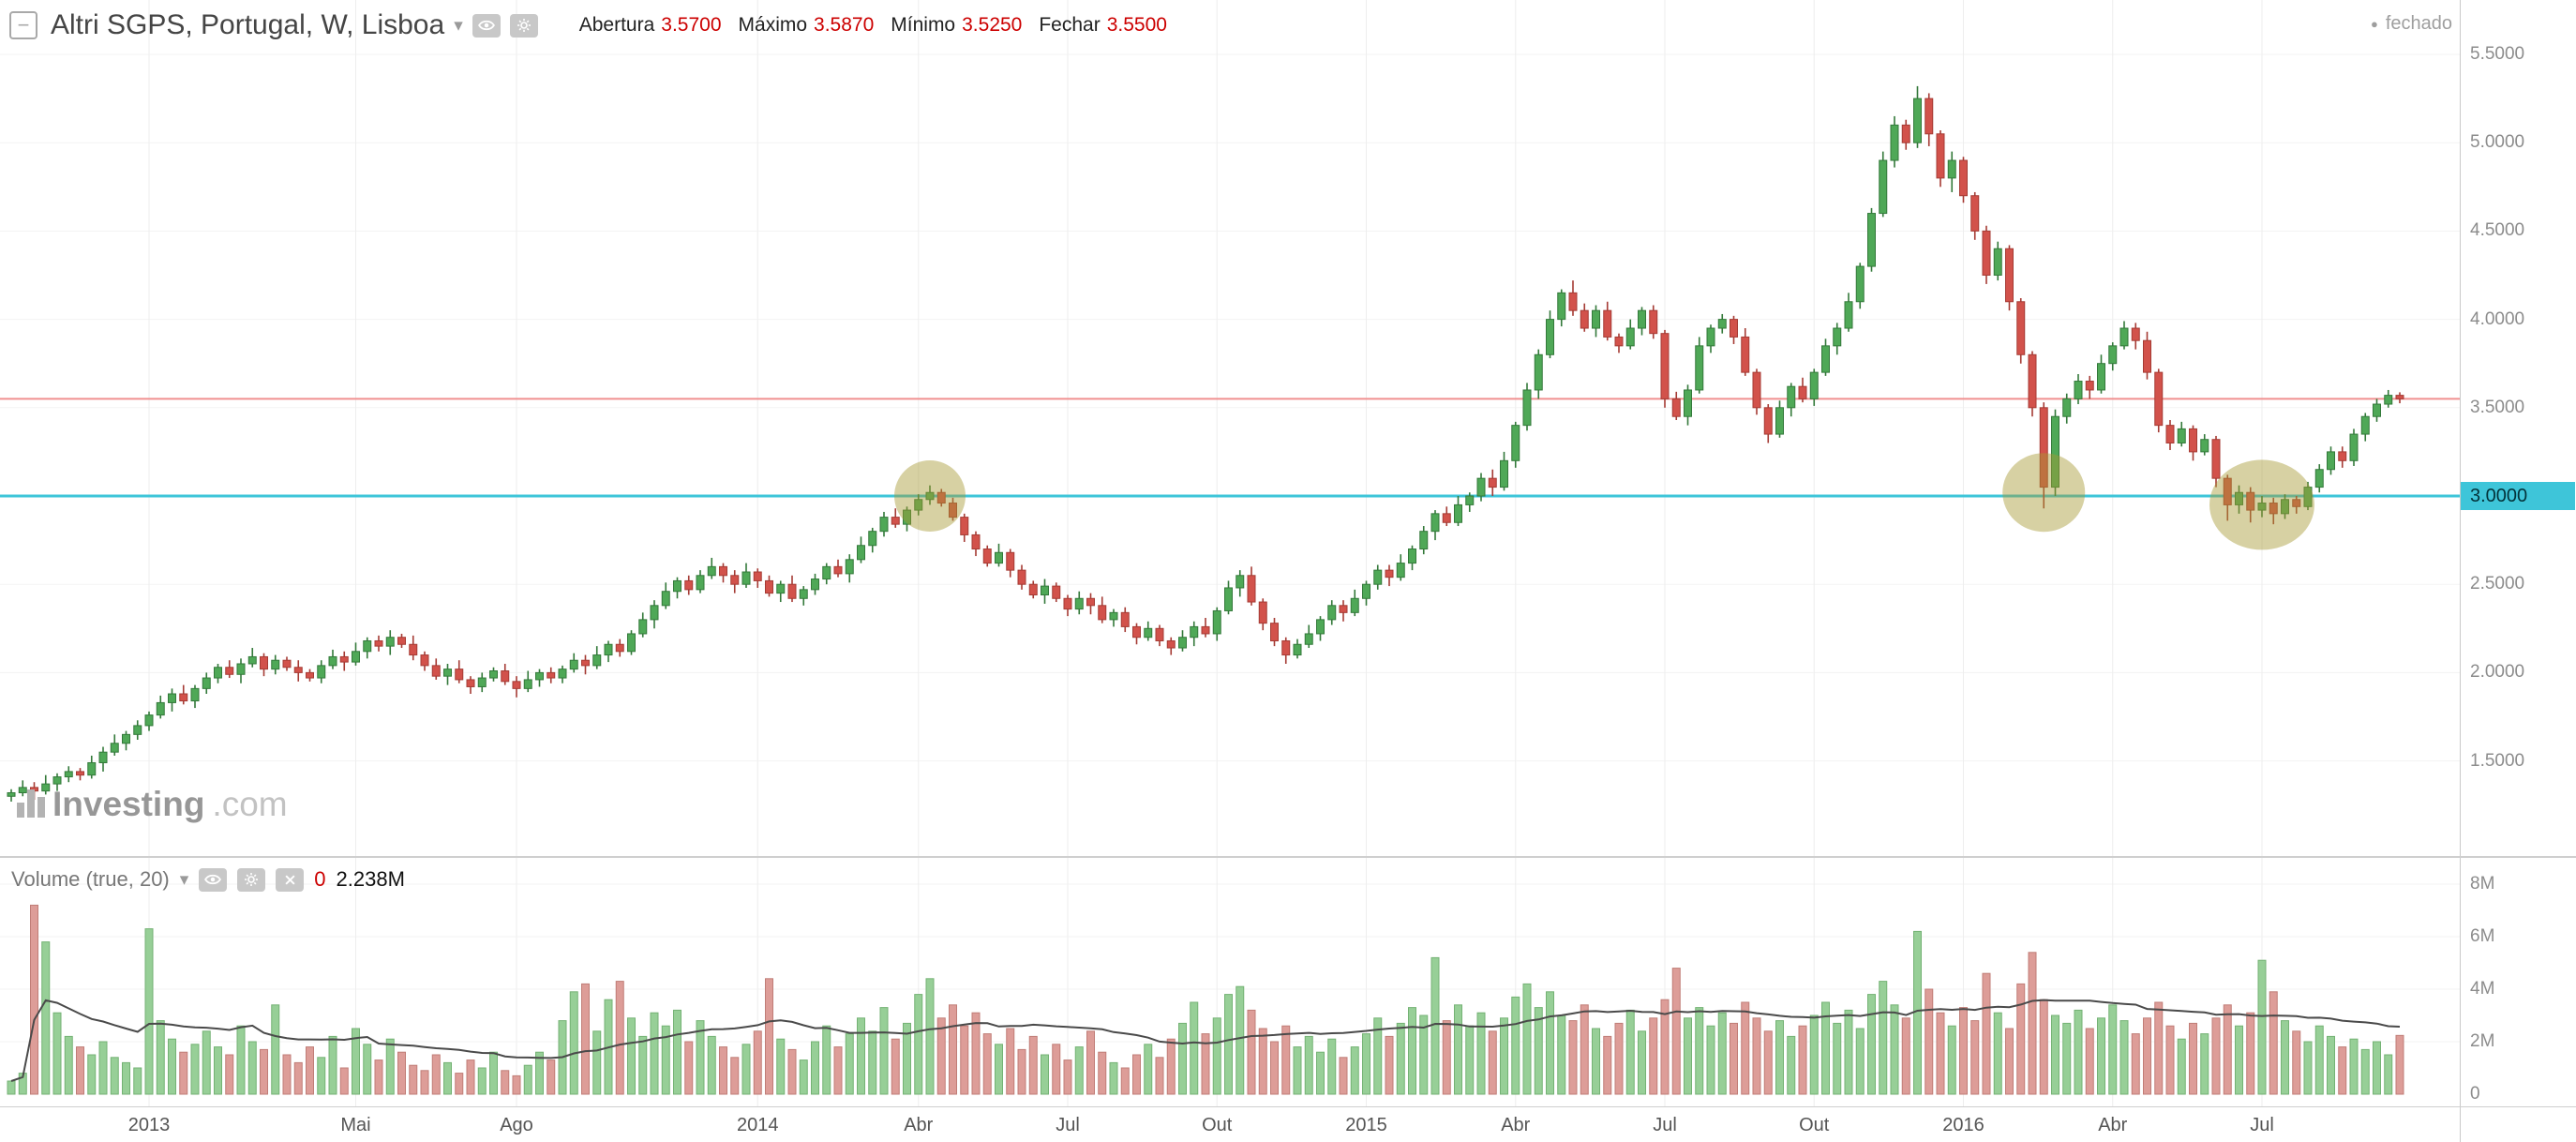  Describe the element at coordinates (2482, 989) in the screenshot. I see `volume-tick-label: 4M` at that location.